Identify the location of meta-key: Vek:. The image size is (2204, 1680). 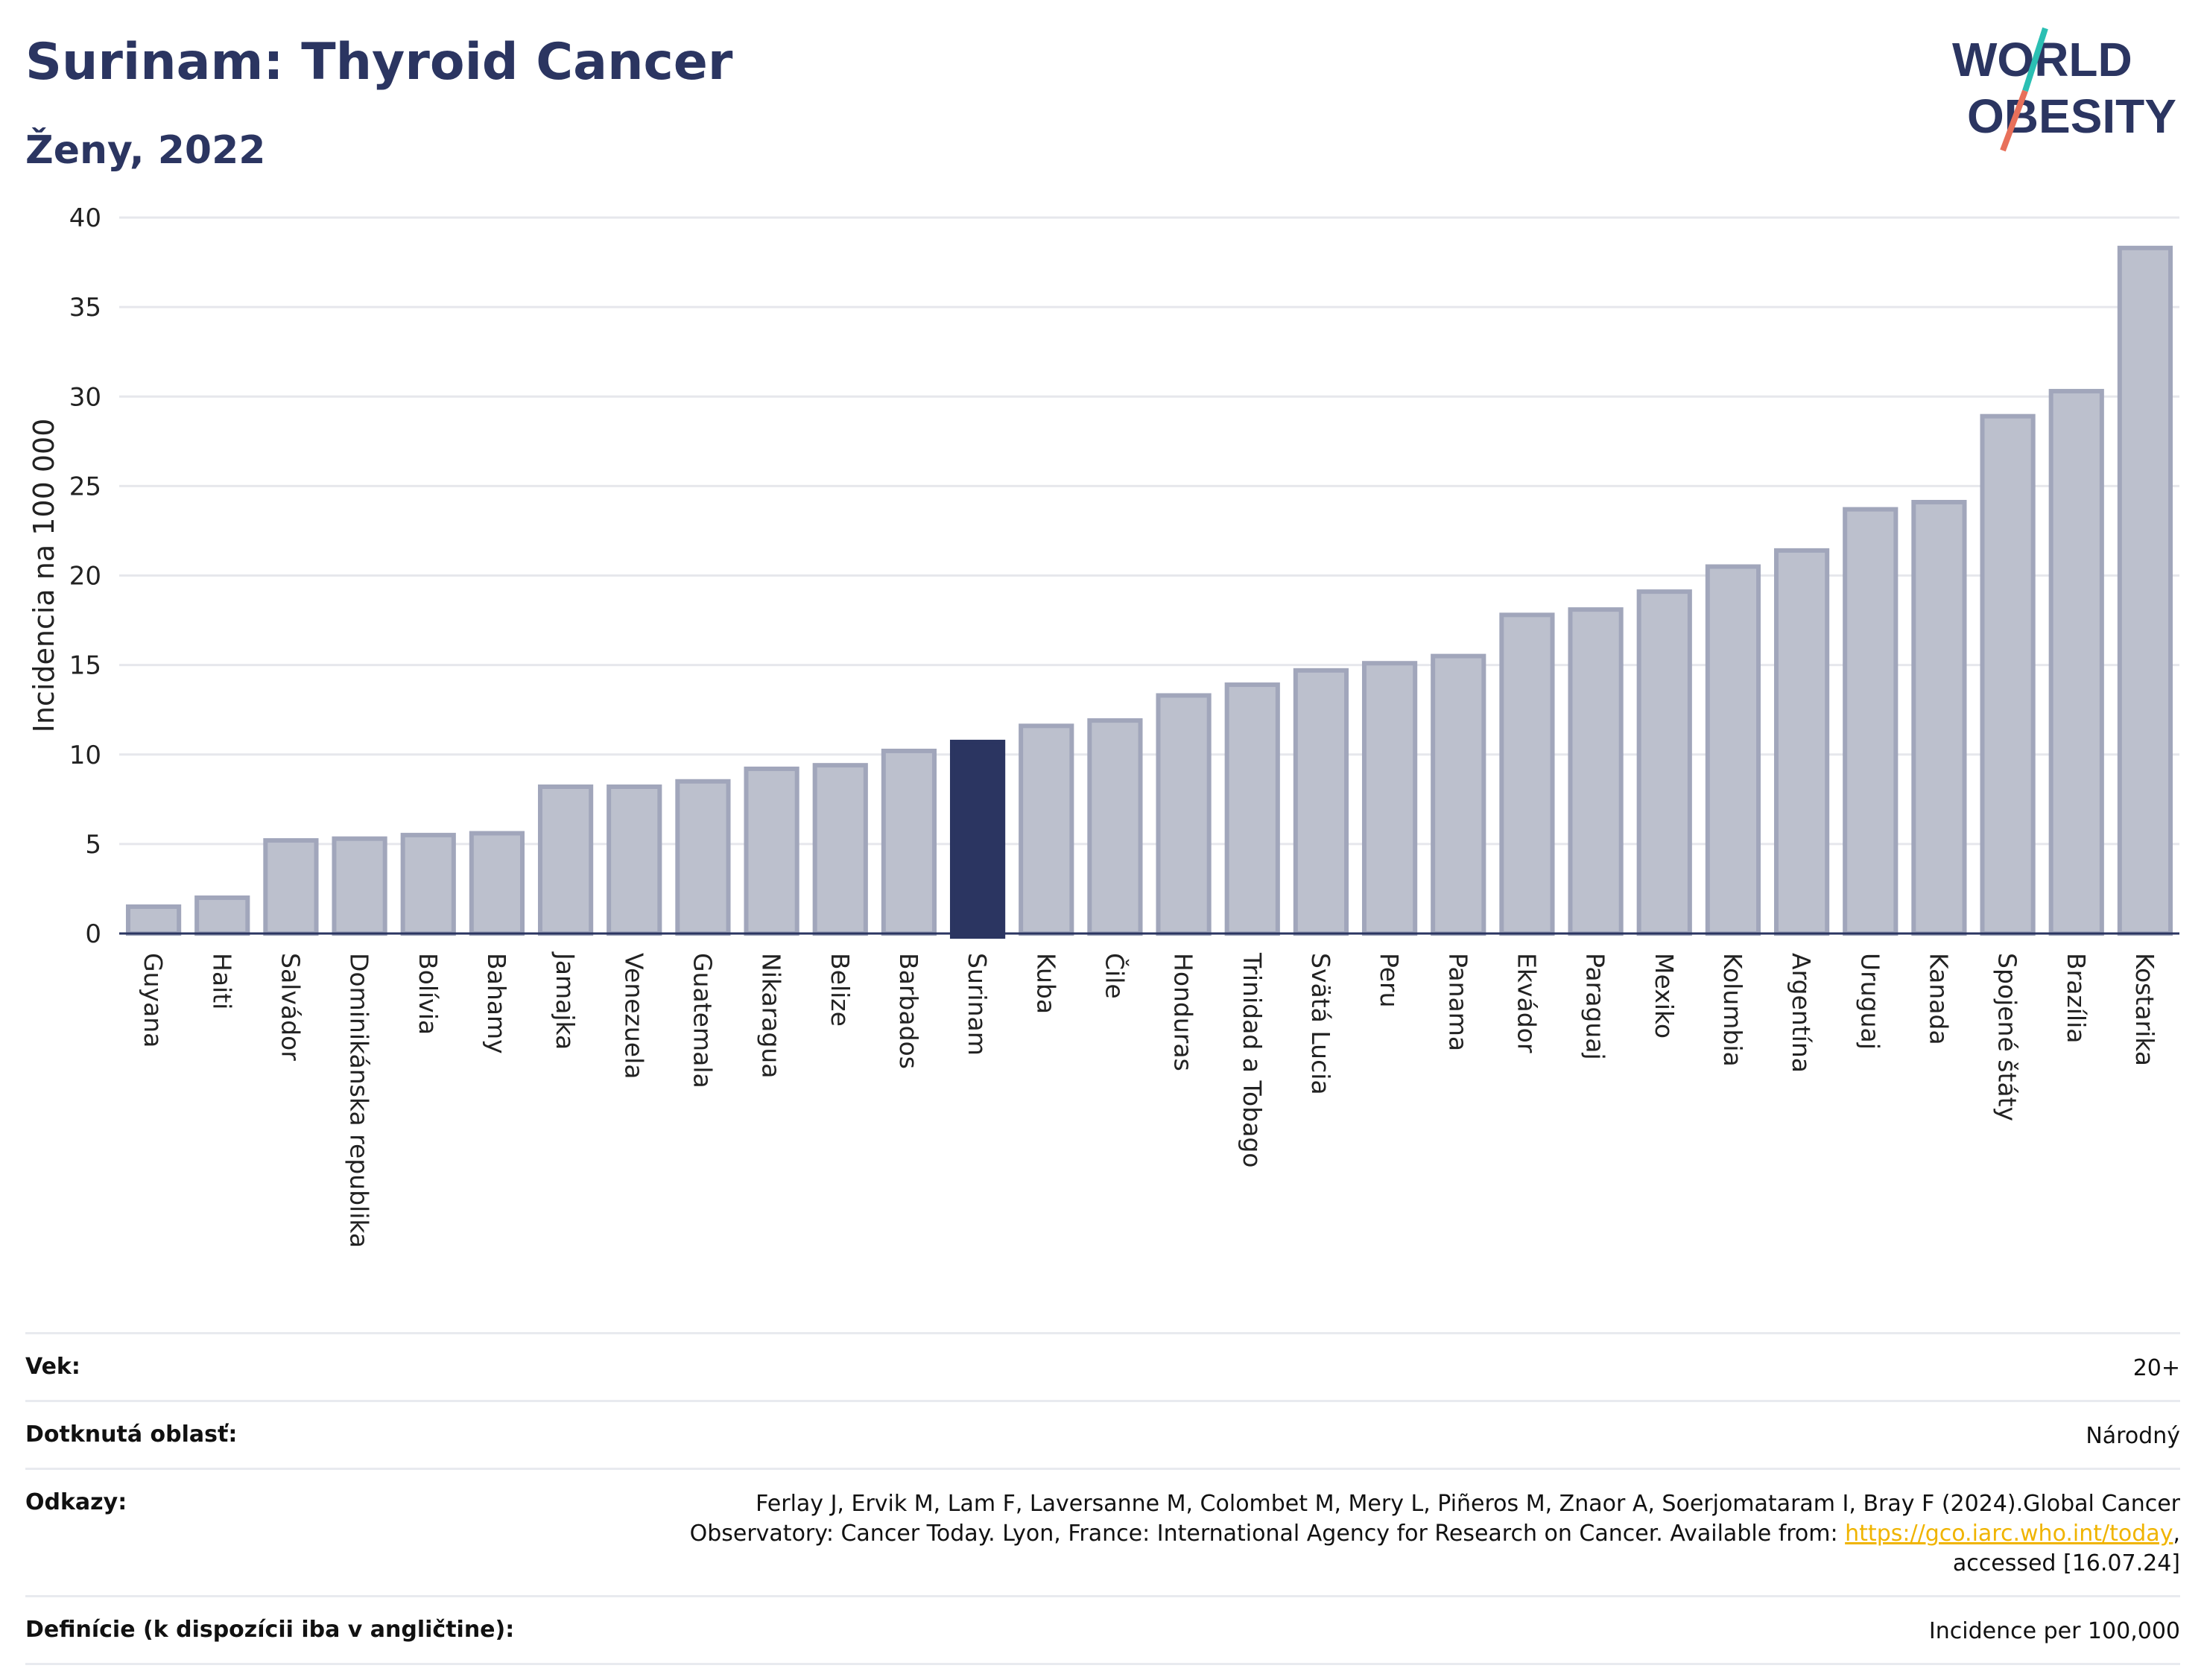
(52, 1367).